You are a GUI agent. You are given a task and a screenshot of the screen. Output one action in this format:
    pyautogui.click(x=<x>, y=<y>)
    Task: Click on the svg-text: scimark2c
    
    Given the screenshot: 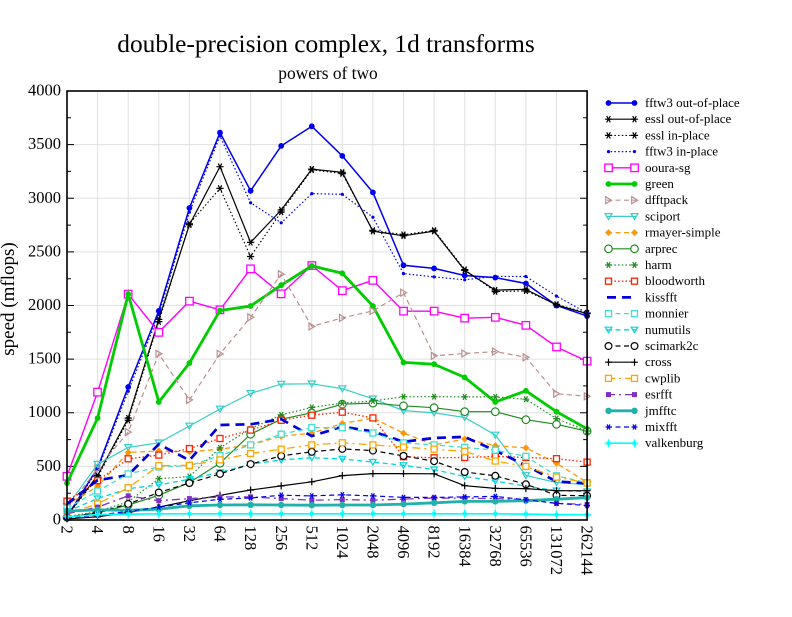 What is the action you would take?
    pyautogui.click(x=672, y=345)
    